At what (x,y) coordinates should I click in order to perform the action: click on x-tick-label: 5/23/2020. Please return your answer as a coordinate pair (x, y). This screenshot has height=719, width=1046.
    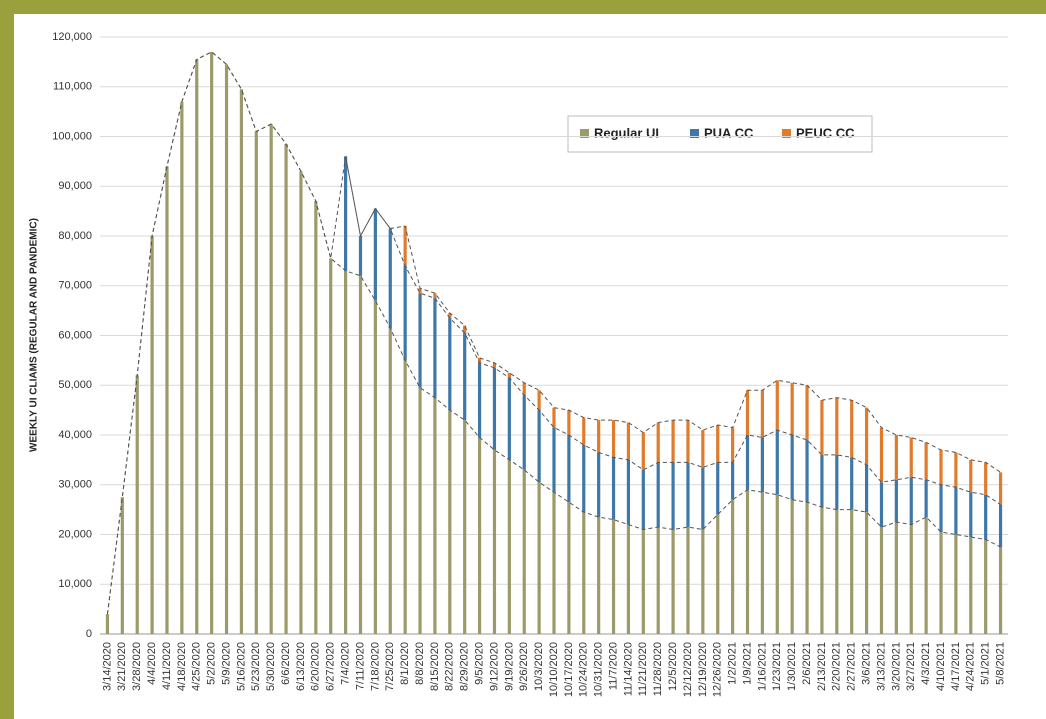
    Looking at the image, I should click on (256, 666).